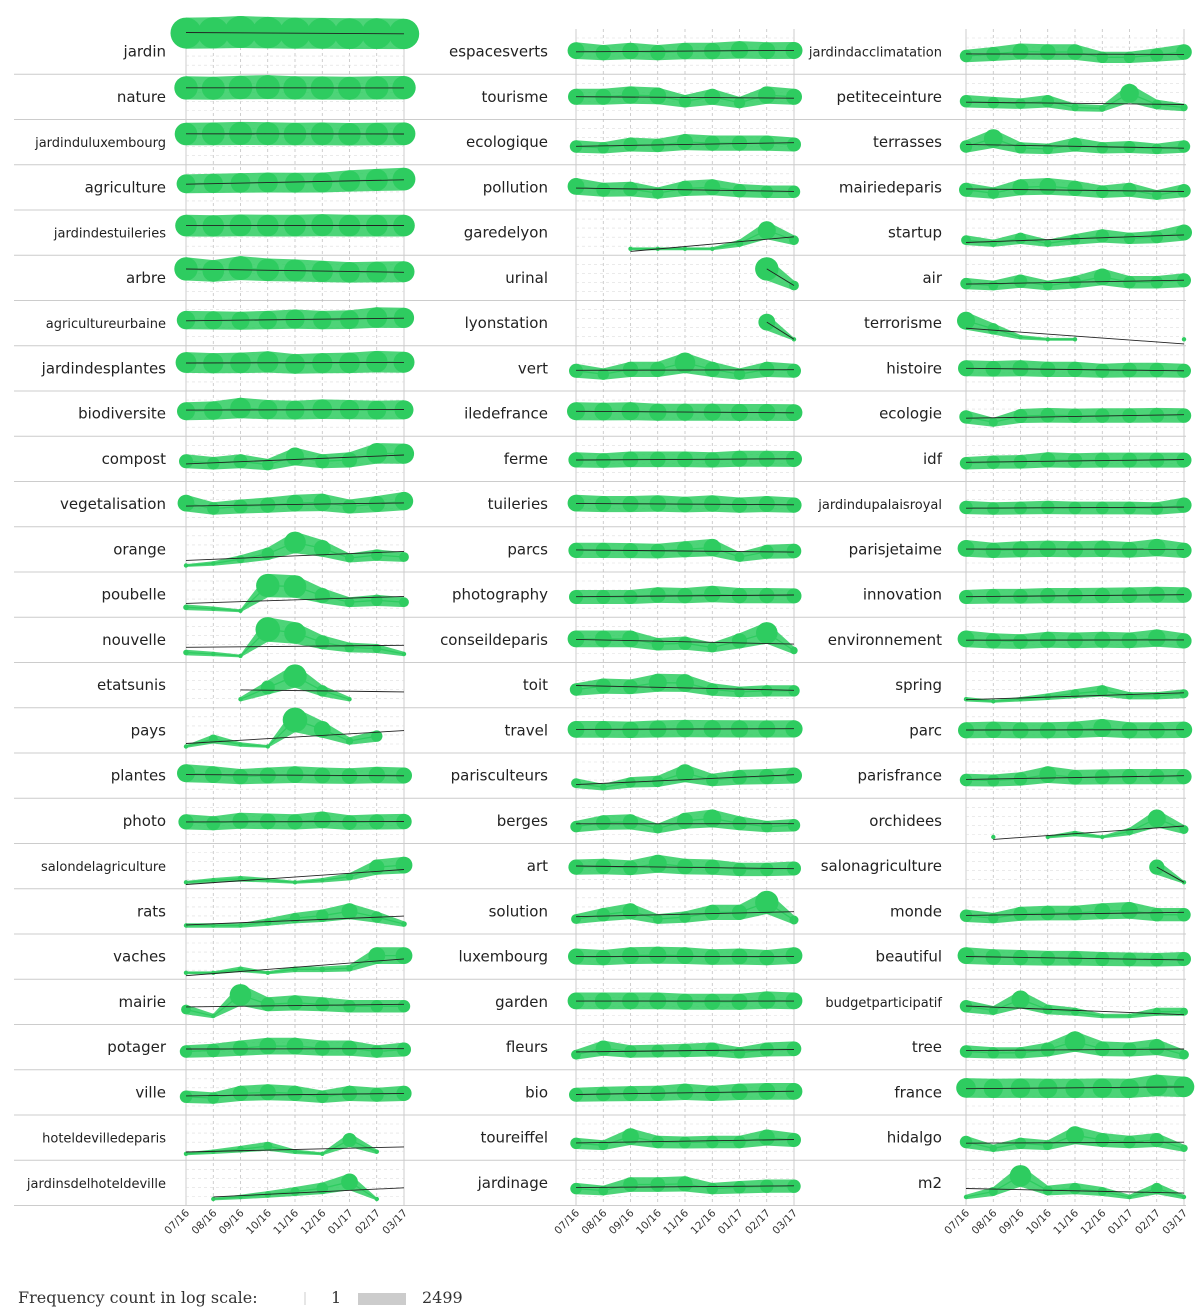  Describe the element at coordinates (139, 549) in the screenshot. I see `row-label: orange` at that location.